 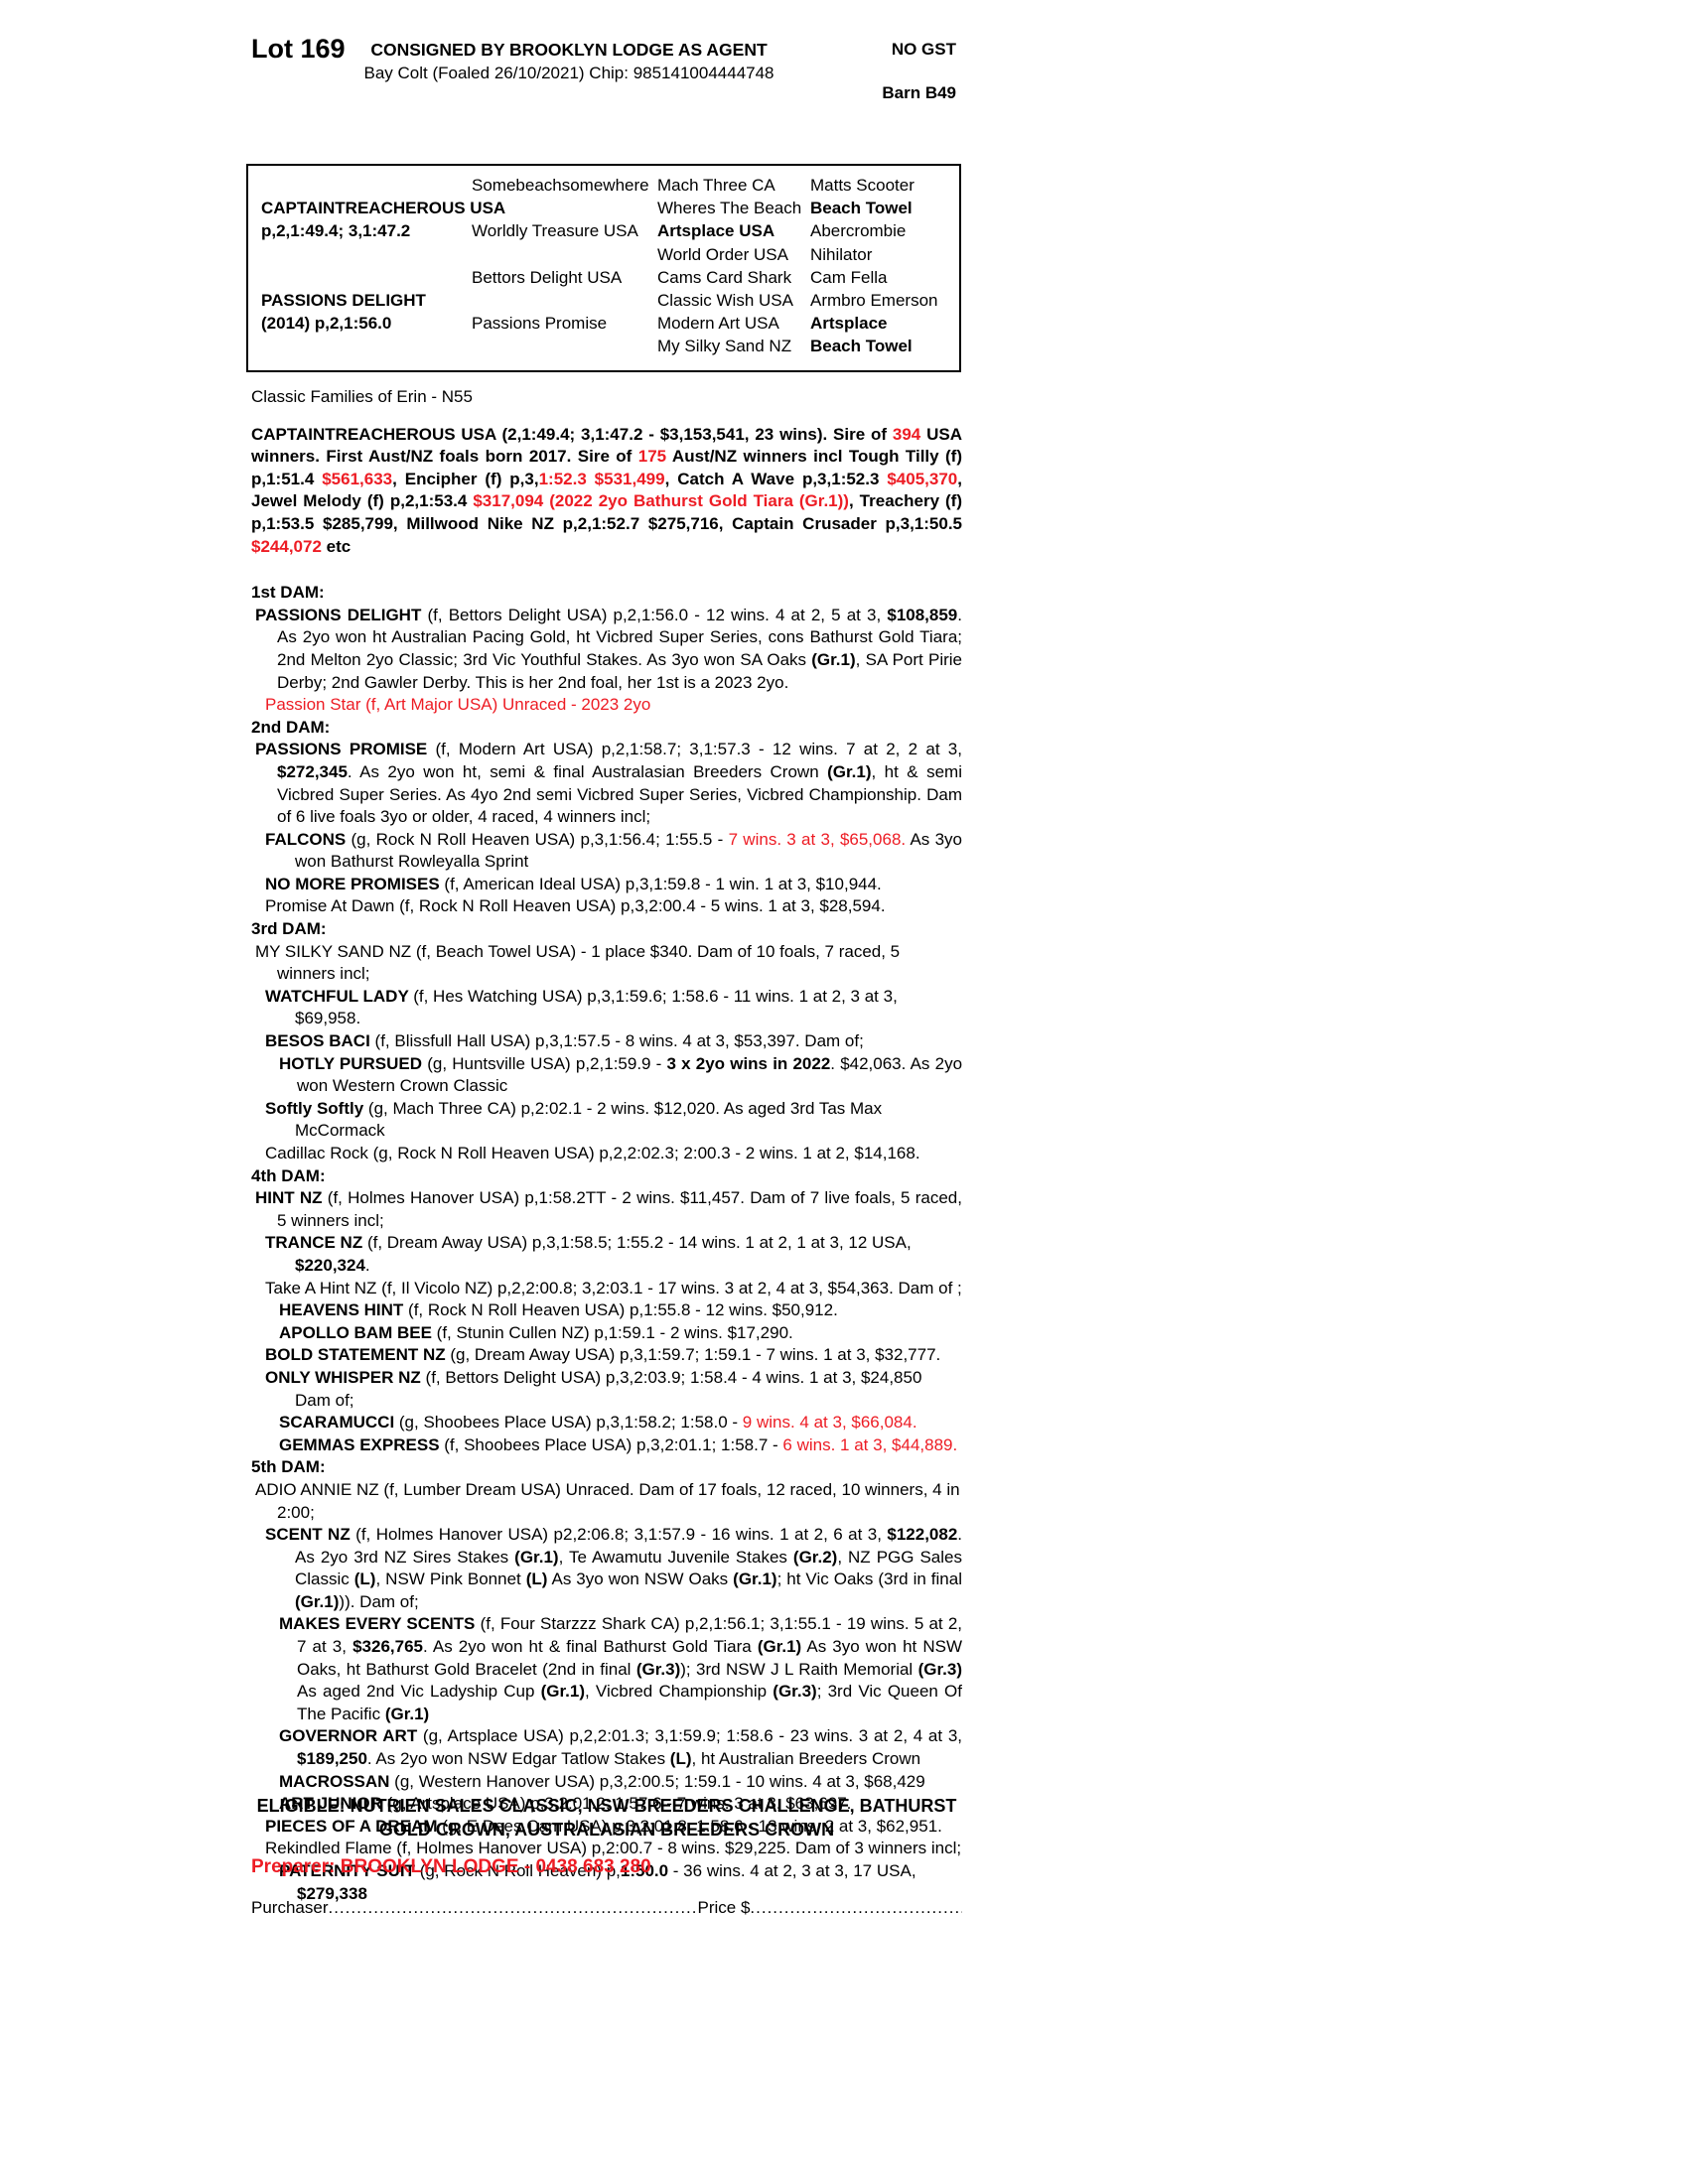 What do you see at coordinates (919, 92) in the screenshot?
I see `barn-label: Barn B49` at bounding box center [919, 92].